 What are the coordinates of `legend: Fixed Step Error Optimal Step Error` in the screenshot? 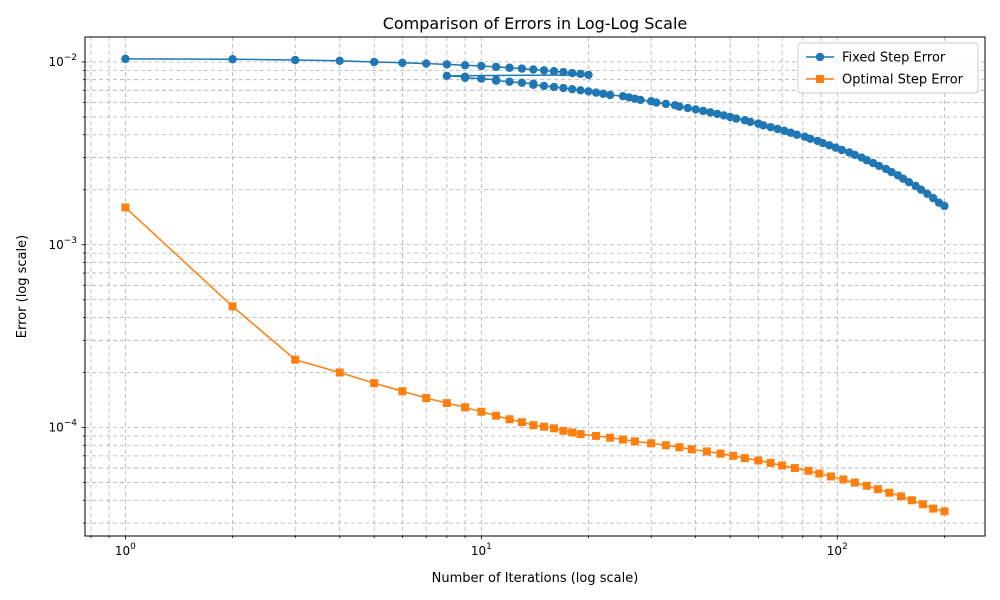 It's located at (888, 68).